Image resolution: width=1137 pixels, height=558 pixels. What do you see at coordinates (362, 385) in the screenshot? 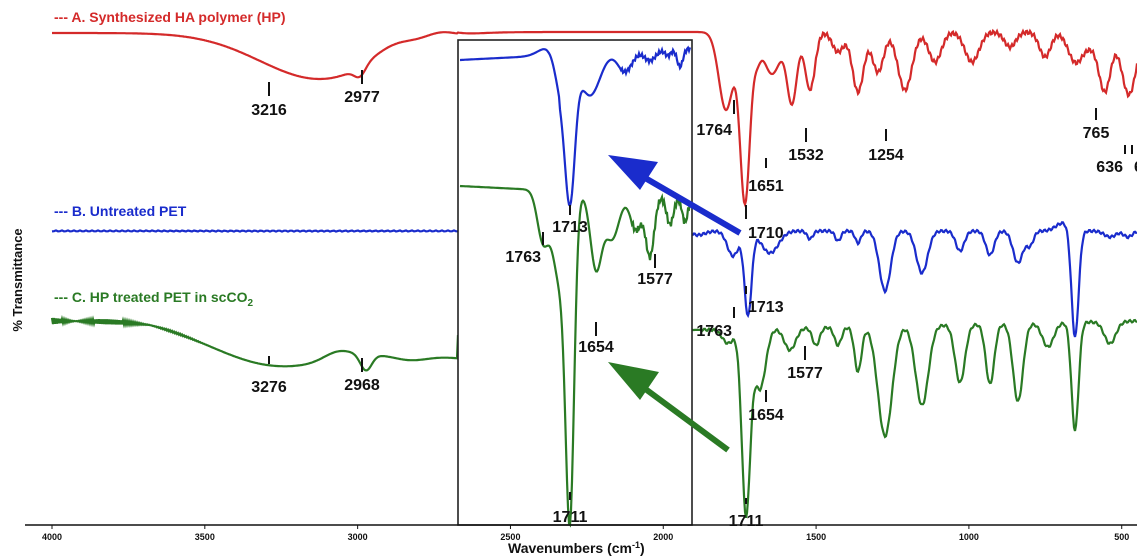
I see `peak-label: 2968` at bounding box center [362, 385].